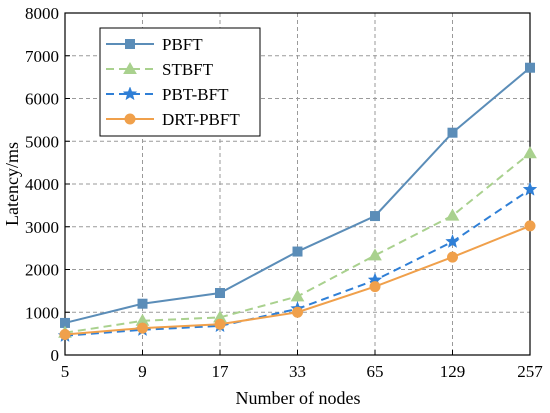 The width and height of the screenshot is (550, 413). I want to click on x-tick-label: 9, so click(142, 371).